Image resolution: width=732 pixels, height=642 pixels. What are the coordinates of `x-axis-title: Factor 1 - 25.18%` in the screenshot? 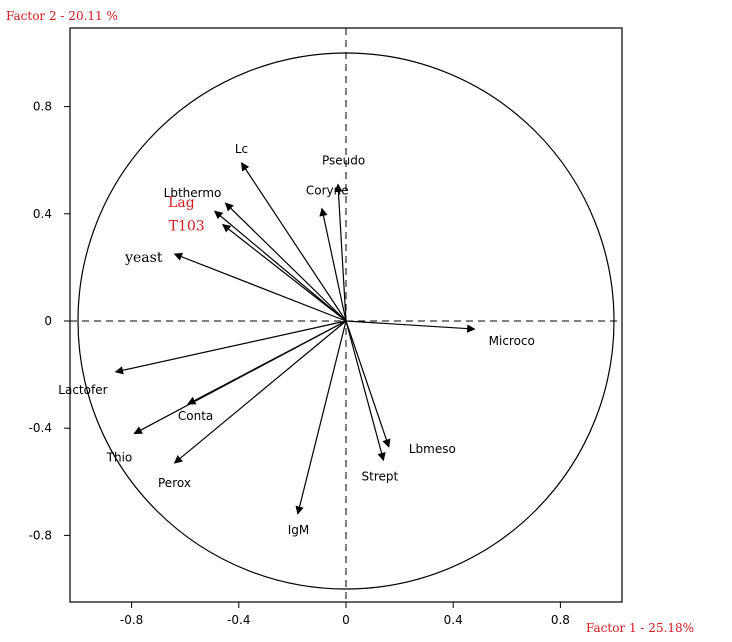 It's located at (640, 628).